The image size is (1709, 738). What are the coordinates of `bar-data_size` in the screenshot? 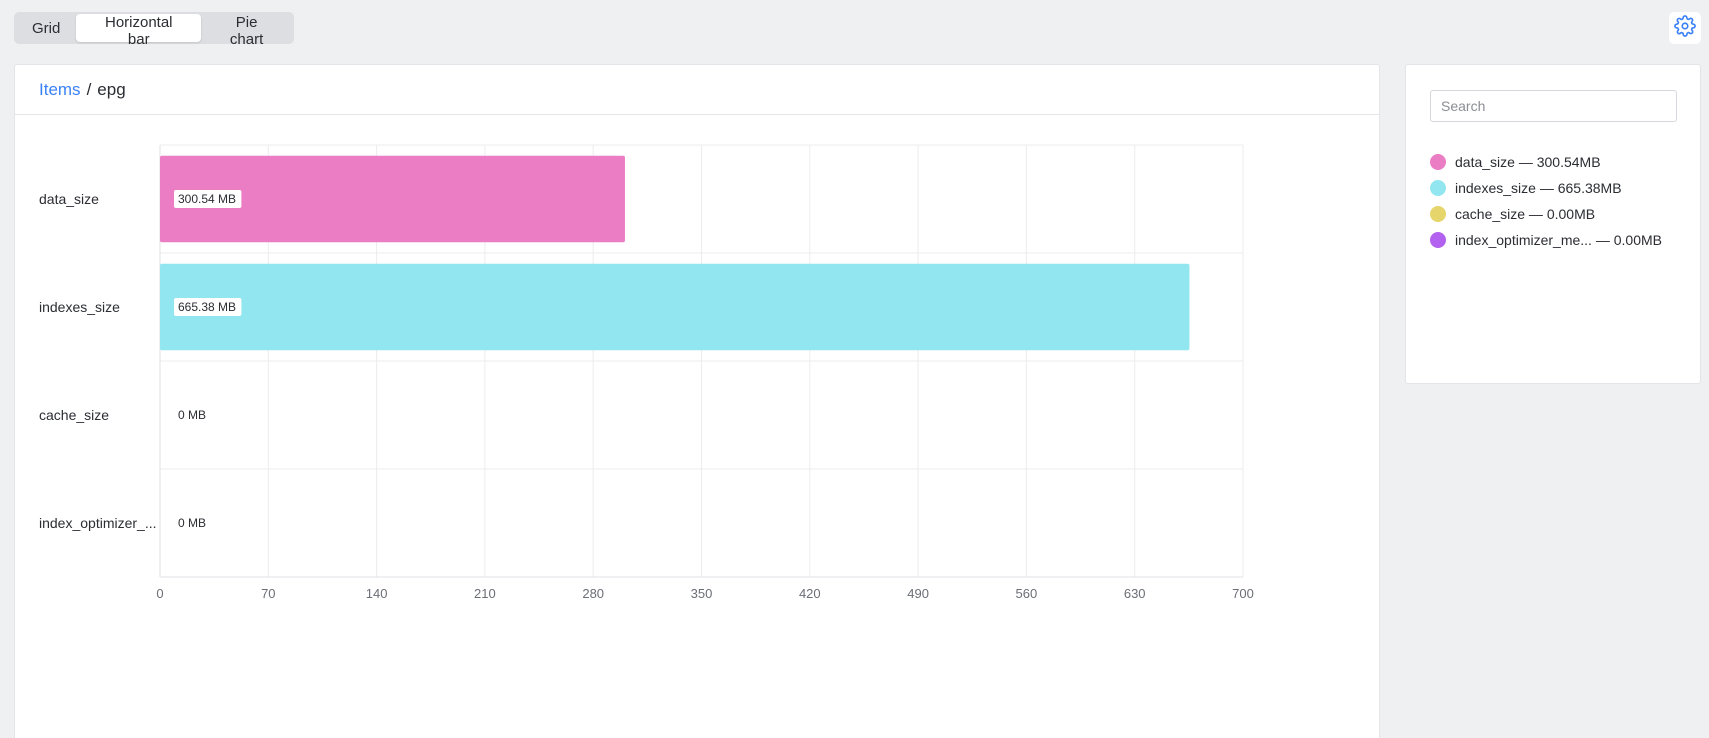 It's located at (392, 199).